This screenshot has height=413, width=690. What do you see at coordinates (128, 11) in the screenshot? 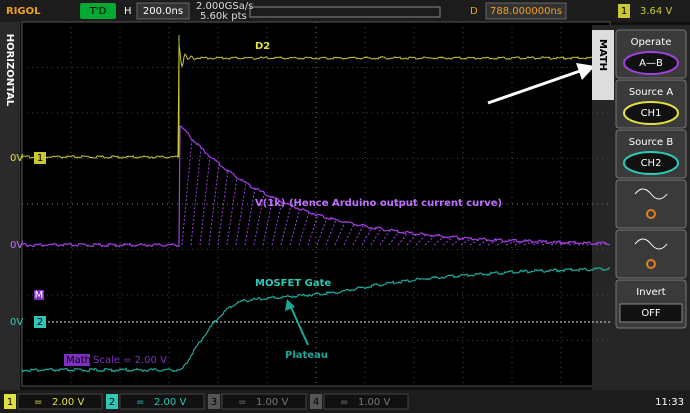
I see `timebase-label: H` at bounding box center [128, 11].